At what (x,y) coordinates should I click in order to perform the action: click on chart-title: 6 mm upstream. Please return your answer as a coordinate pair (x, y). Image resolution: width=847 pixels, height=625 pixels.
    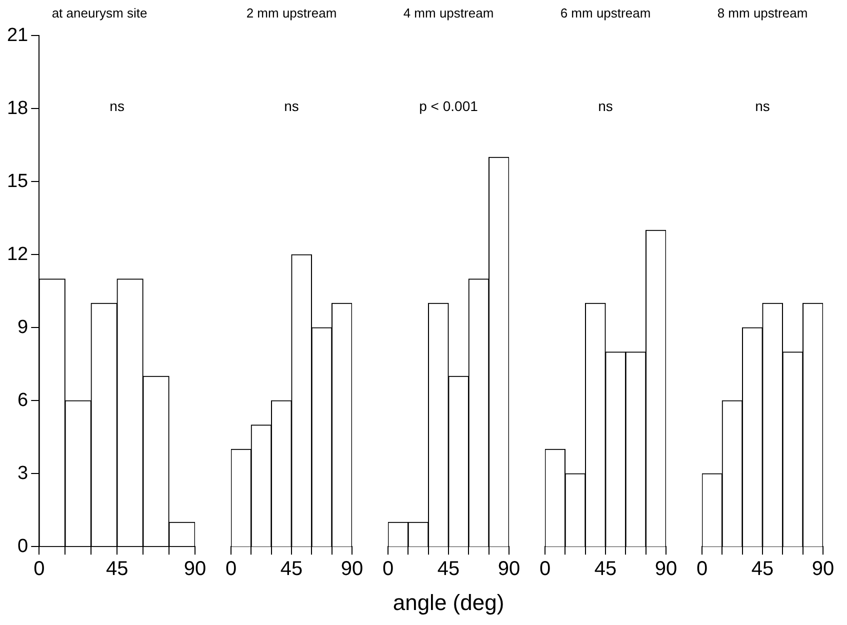
    Looking at the image, I should click on (605, 12).